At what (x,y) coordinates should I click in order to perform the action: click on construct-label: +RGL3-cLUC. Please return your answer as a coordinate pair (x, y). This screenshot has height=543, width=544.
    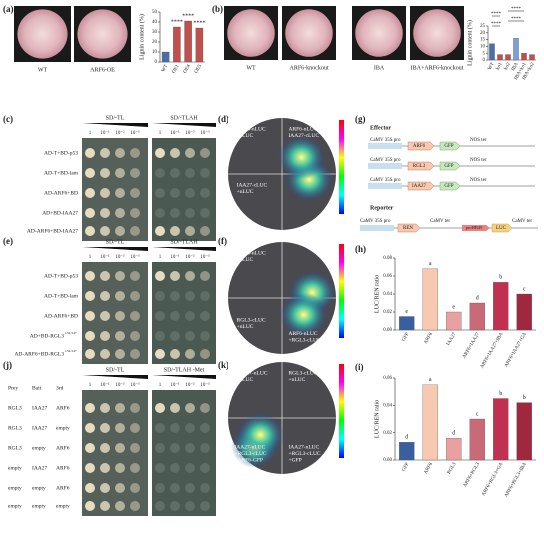
    Looking at the image, I should click on (250, 454).